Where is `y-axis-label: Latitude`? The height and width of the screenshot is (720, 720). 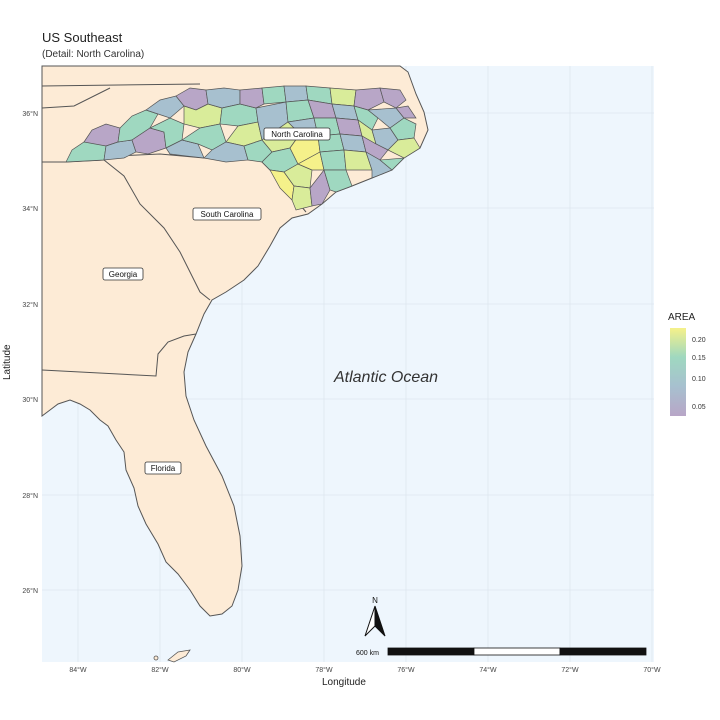
y-axis-label: Latitude is located at coordinates (7, 362).